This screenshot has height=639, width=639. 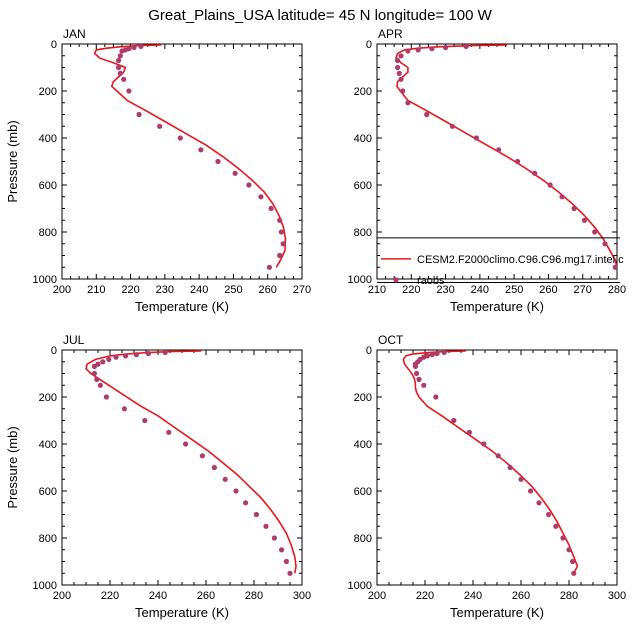 I want to click on x-tick-label: 200, so click(x=377, y=596).